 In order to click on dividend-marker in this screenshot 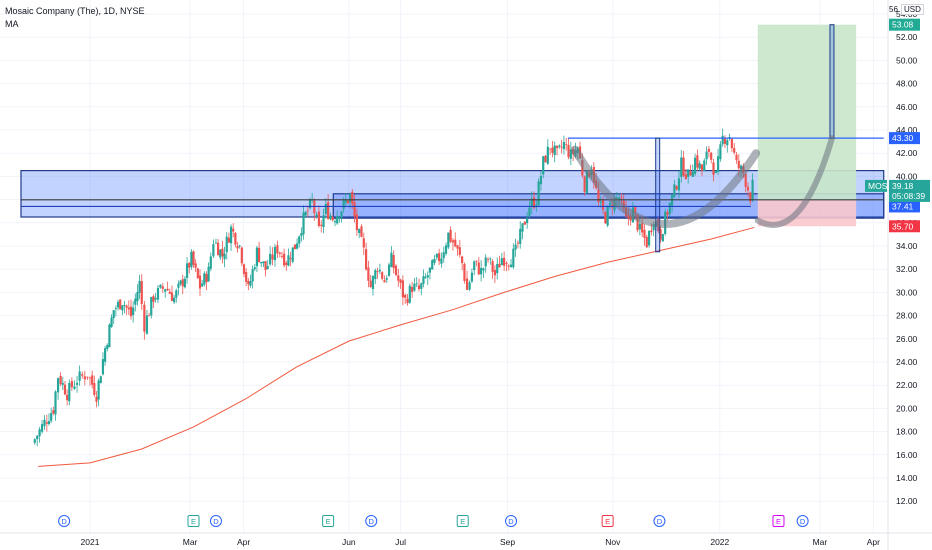, I will do `click(371, 521)`.